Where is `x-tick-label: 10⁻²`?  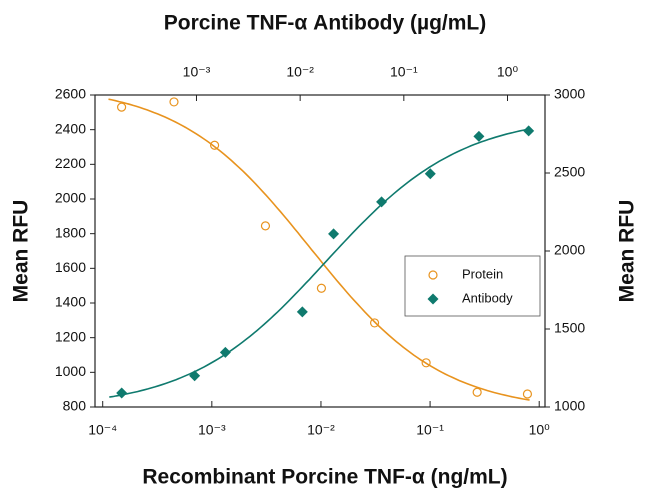
x-tick-label: 10⁻² is located at coordinates (321, 430).